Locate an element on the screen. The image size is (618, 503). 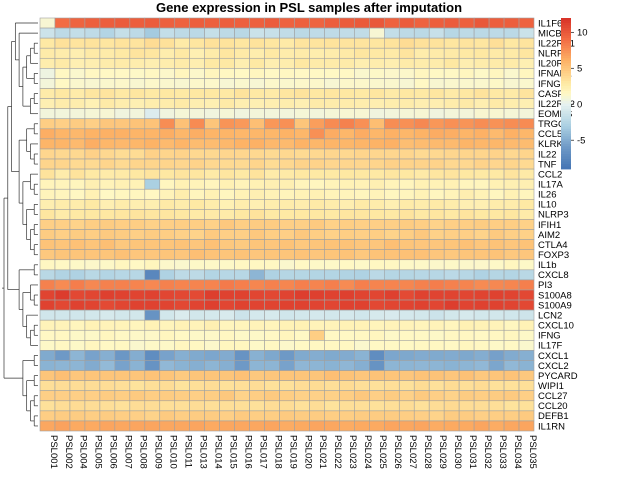
column-label: PSL021 is located at coordinates (322, 452).